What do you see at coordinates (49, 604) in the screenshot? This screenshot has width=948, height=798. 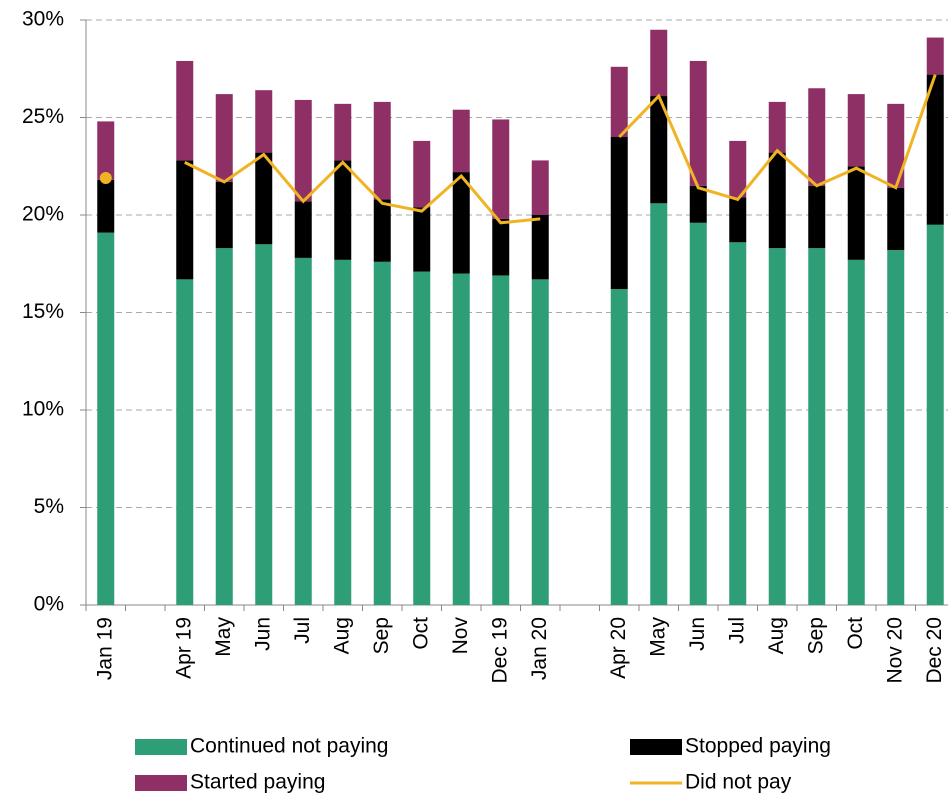 I see `y-tick-label: 0%` at bounding box center [49, 604].